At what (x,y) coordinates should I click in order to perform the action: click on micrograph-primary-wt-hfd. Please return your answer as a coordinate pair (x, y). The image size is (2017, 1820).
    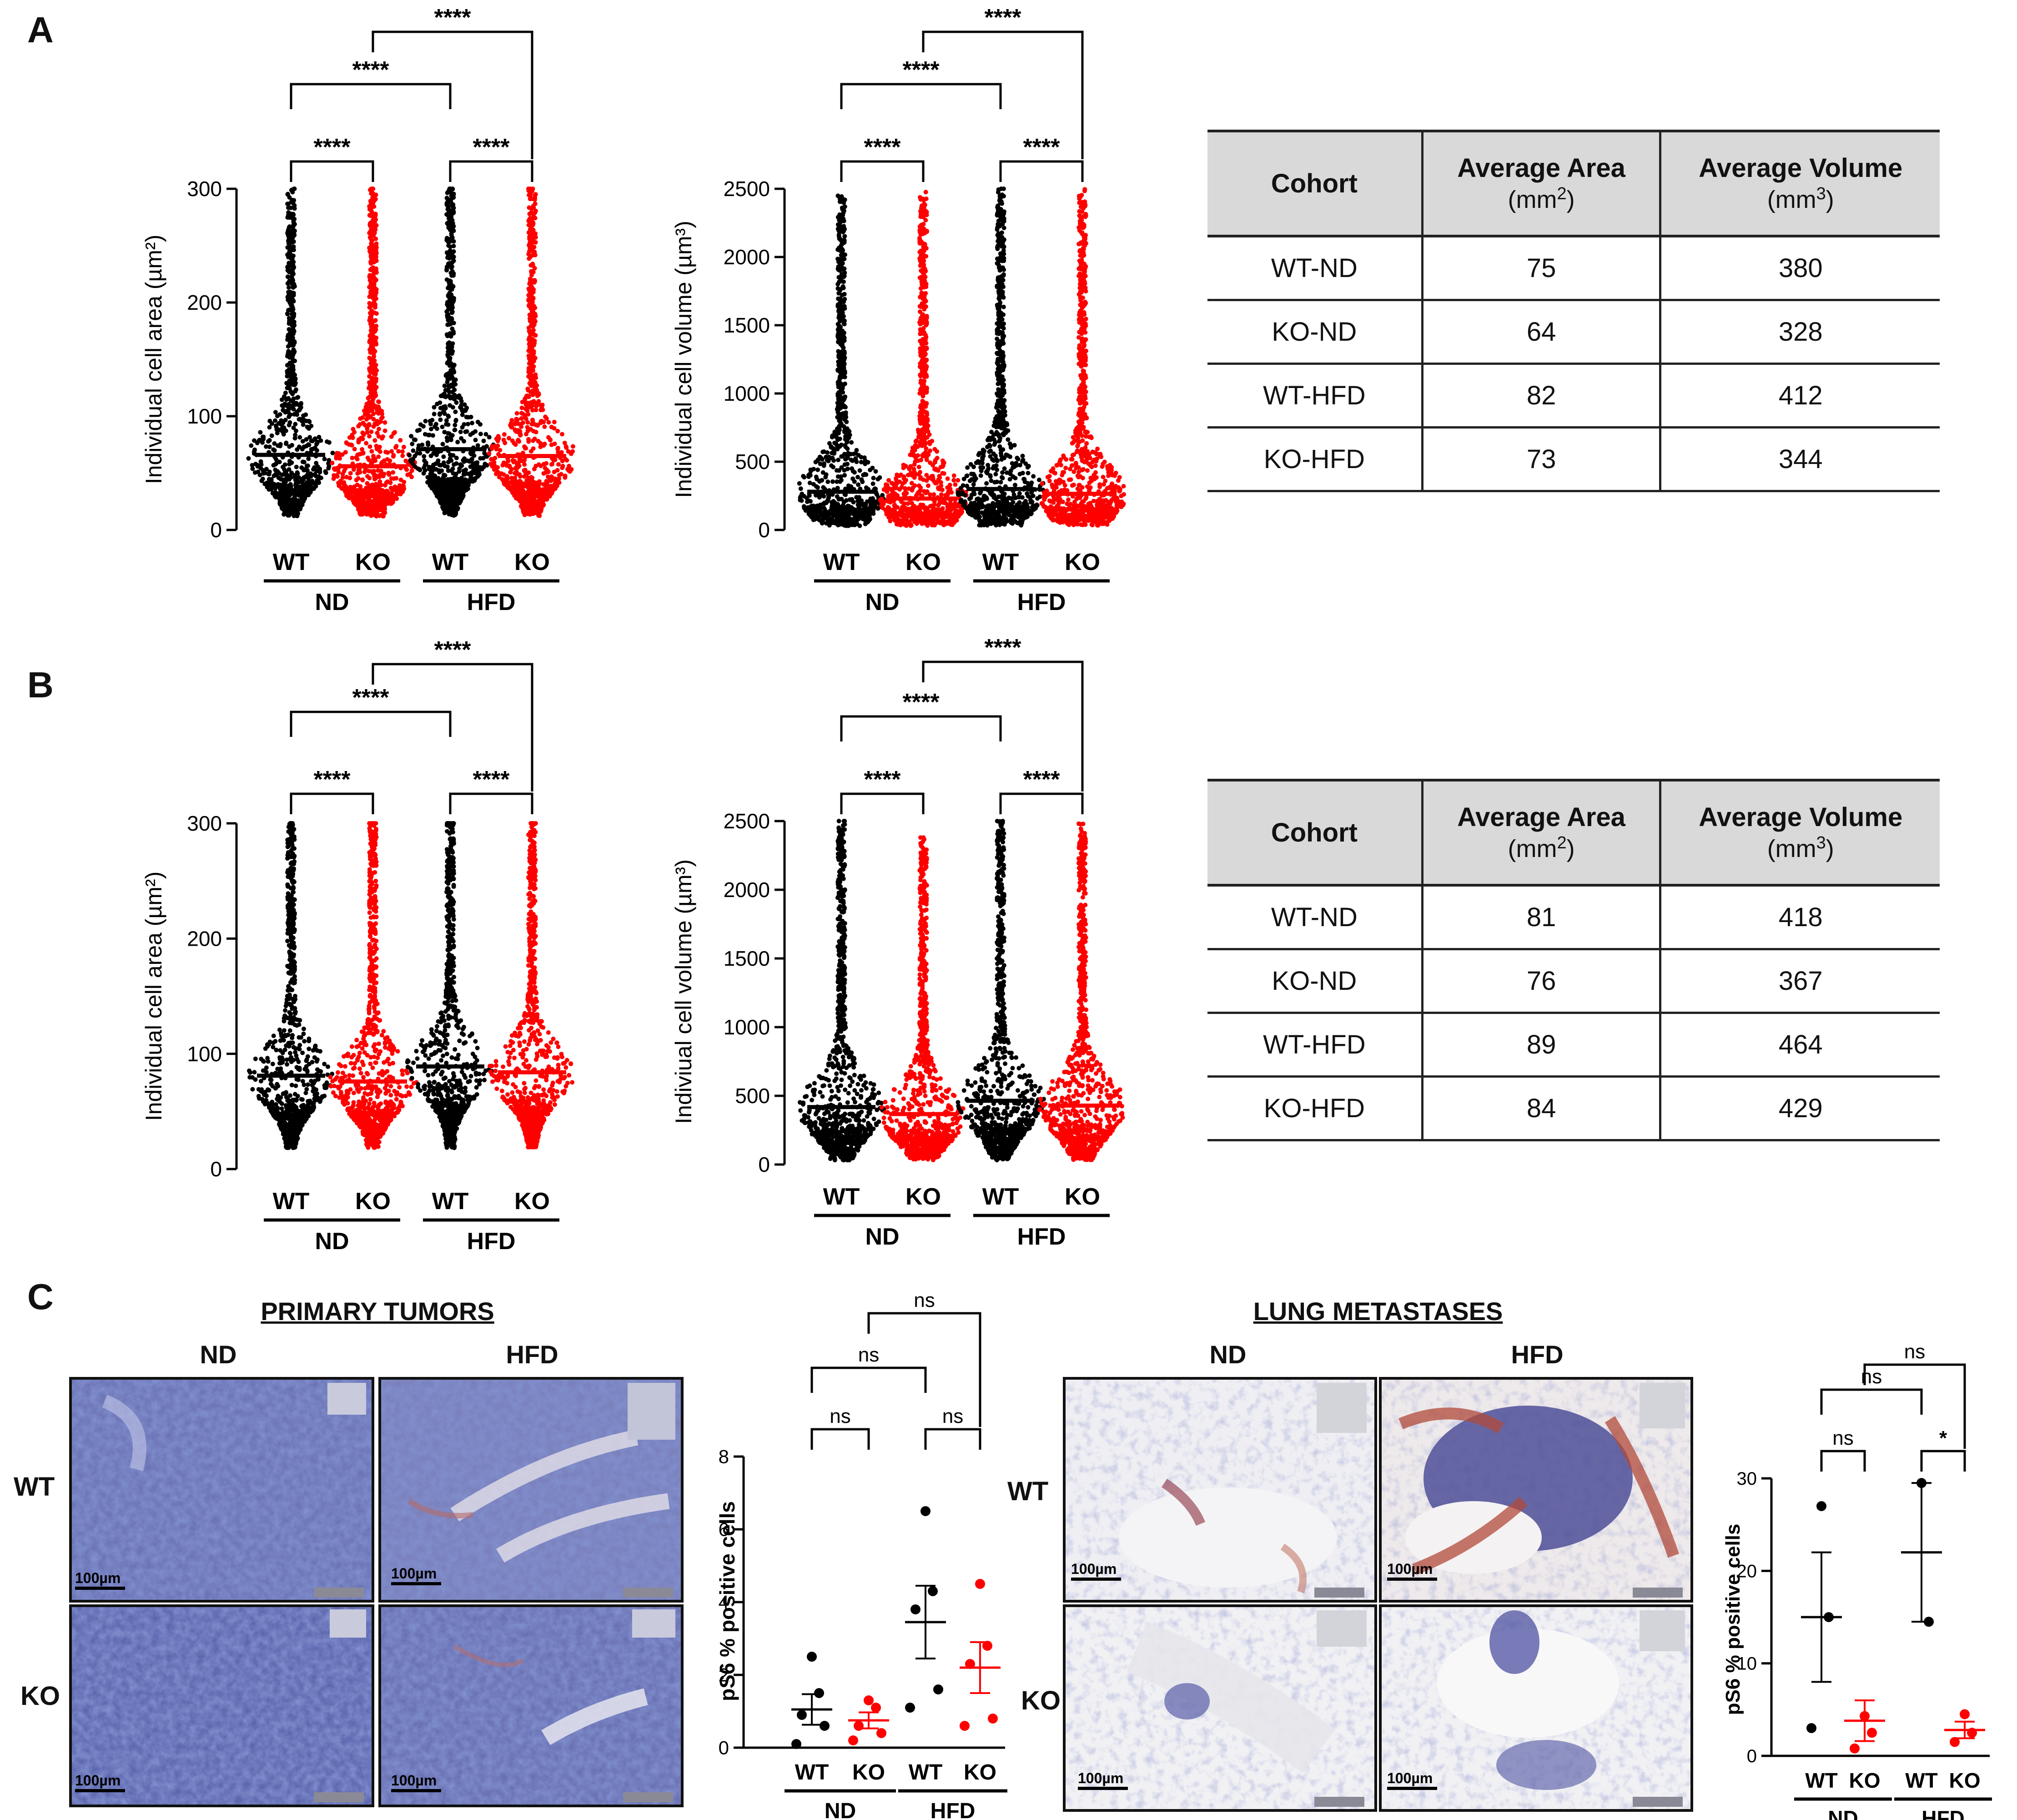
    Looking at the image, I should click on (531, 1490).